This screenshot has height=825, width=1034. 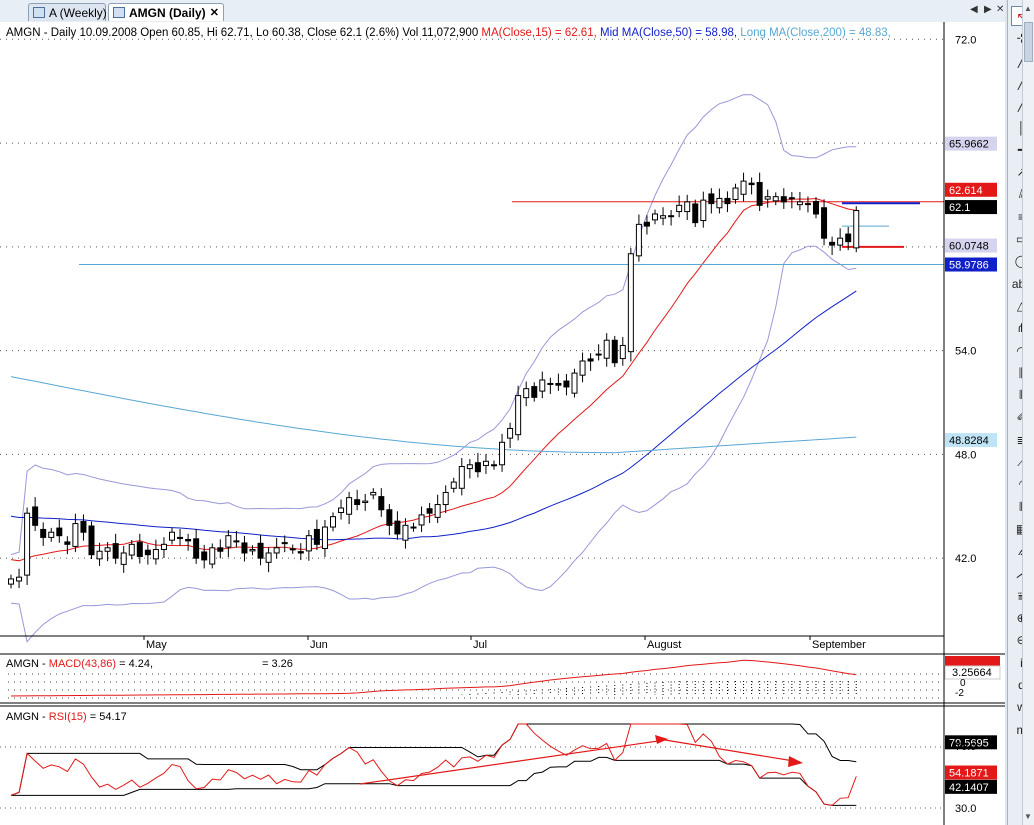 I want to click on horizontal-line-icon: ━, so click(x=1021, y=150).